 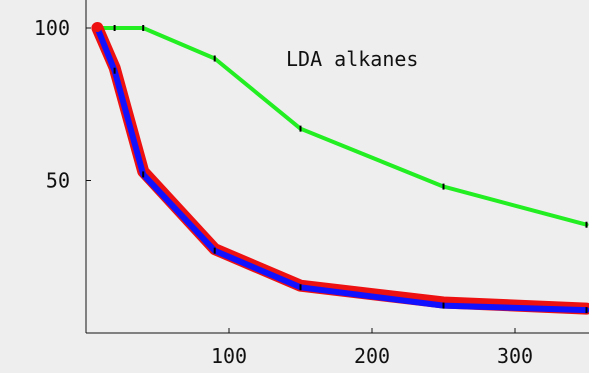 What do you see at coordinates (515, 356) in the screenshot?
I see `x-tick-label: 300` at bounding box center [515, 356].